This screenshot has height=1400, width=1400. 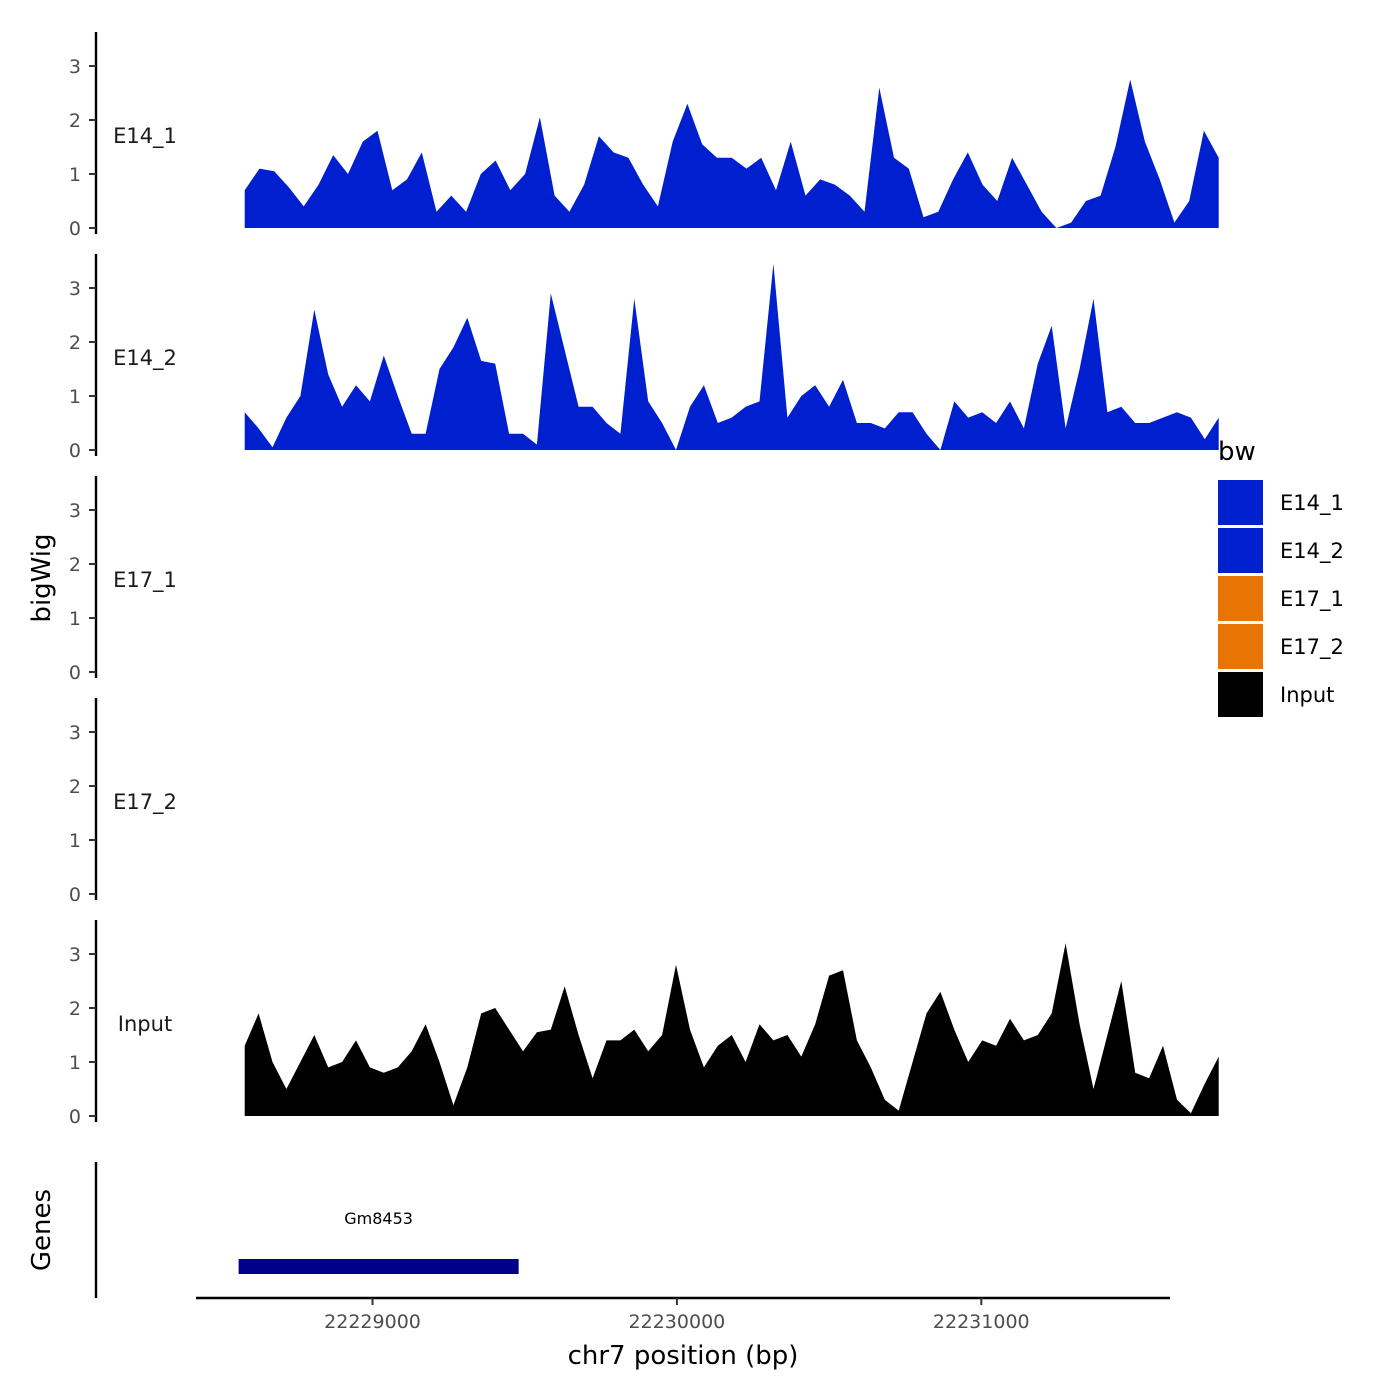 What do you see at coordinates (145, 580) in the screenshot?
I see `track-label: E17_1` at bounding box center [145, 580].